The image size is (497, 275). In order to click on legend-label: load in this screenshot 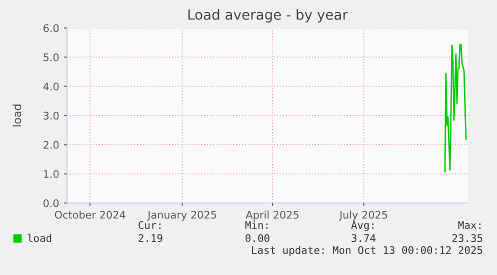, I will do `click(40, 238)`.